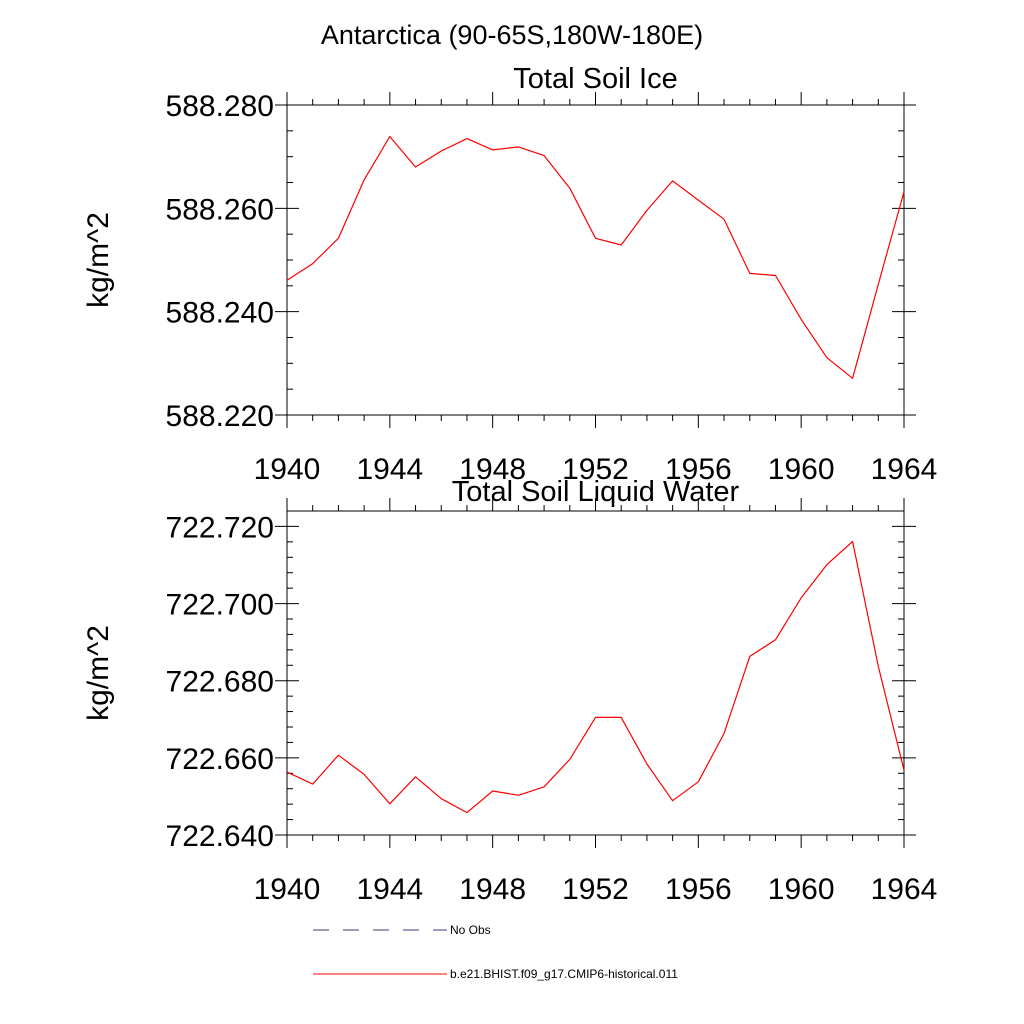  What do you see at coordinates (220, 416) in the screenshot?
I see `y-tick-label: 588.220` at bounding box center [220, 416].